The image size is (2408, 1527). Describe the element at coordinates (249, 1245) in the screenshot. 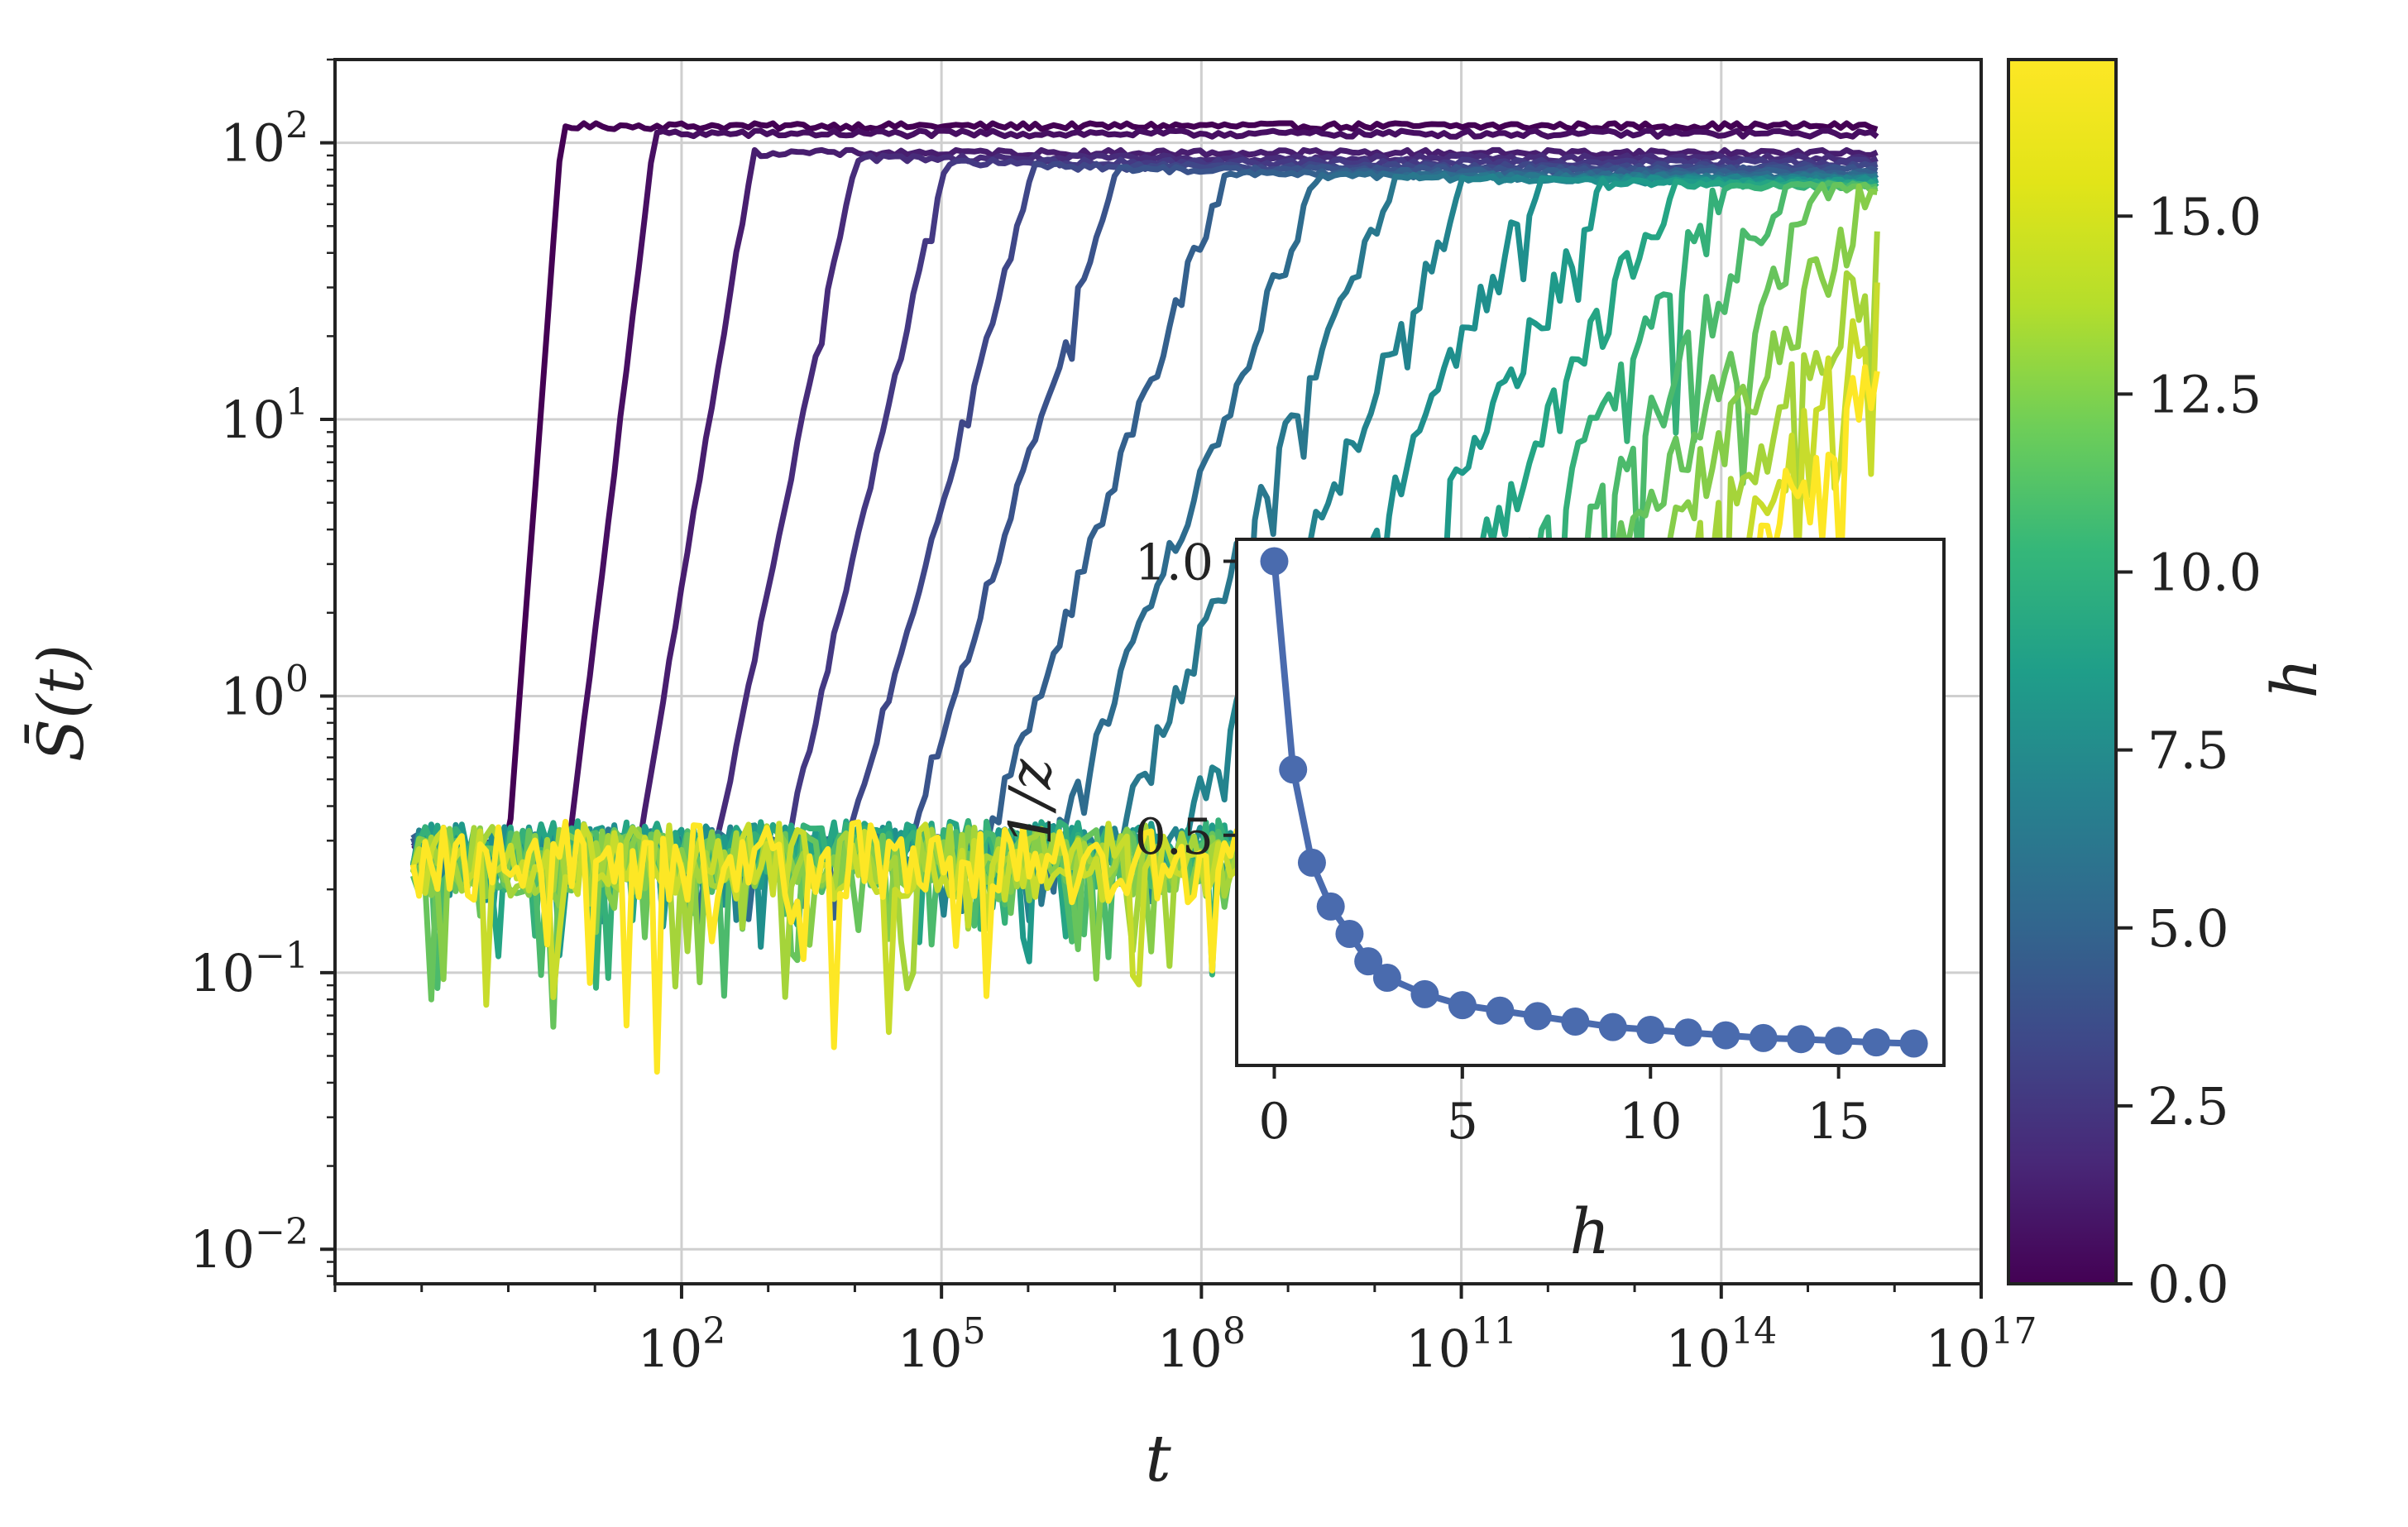

I see `main-y-tick-label: 10⁻²` at that location.